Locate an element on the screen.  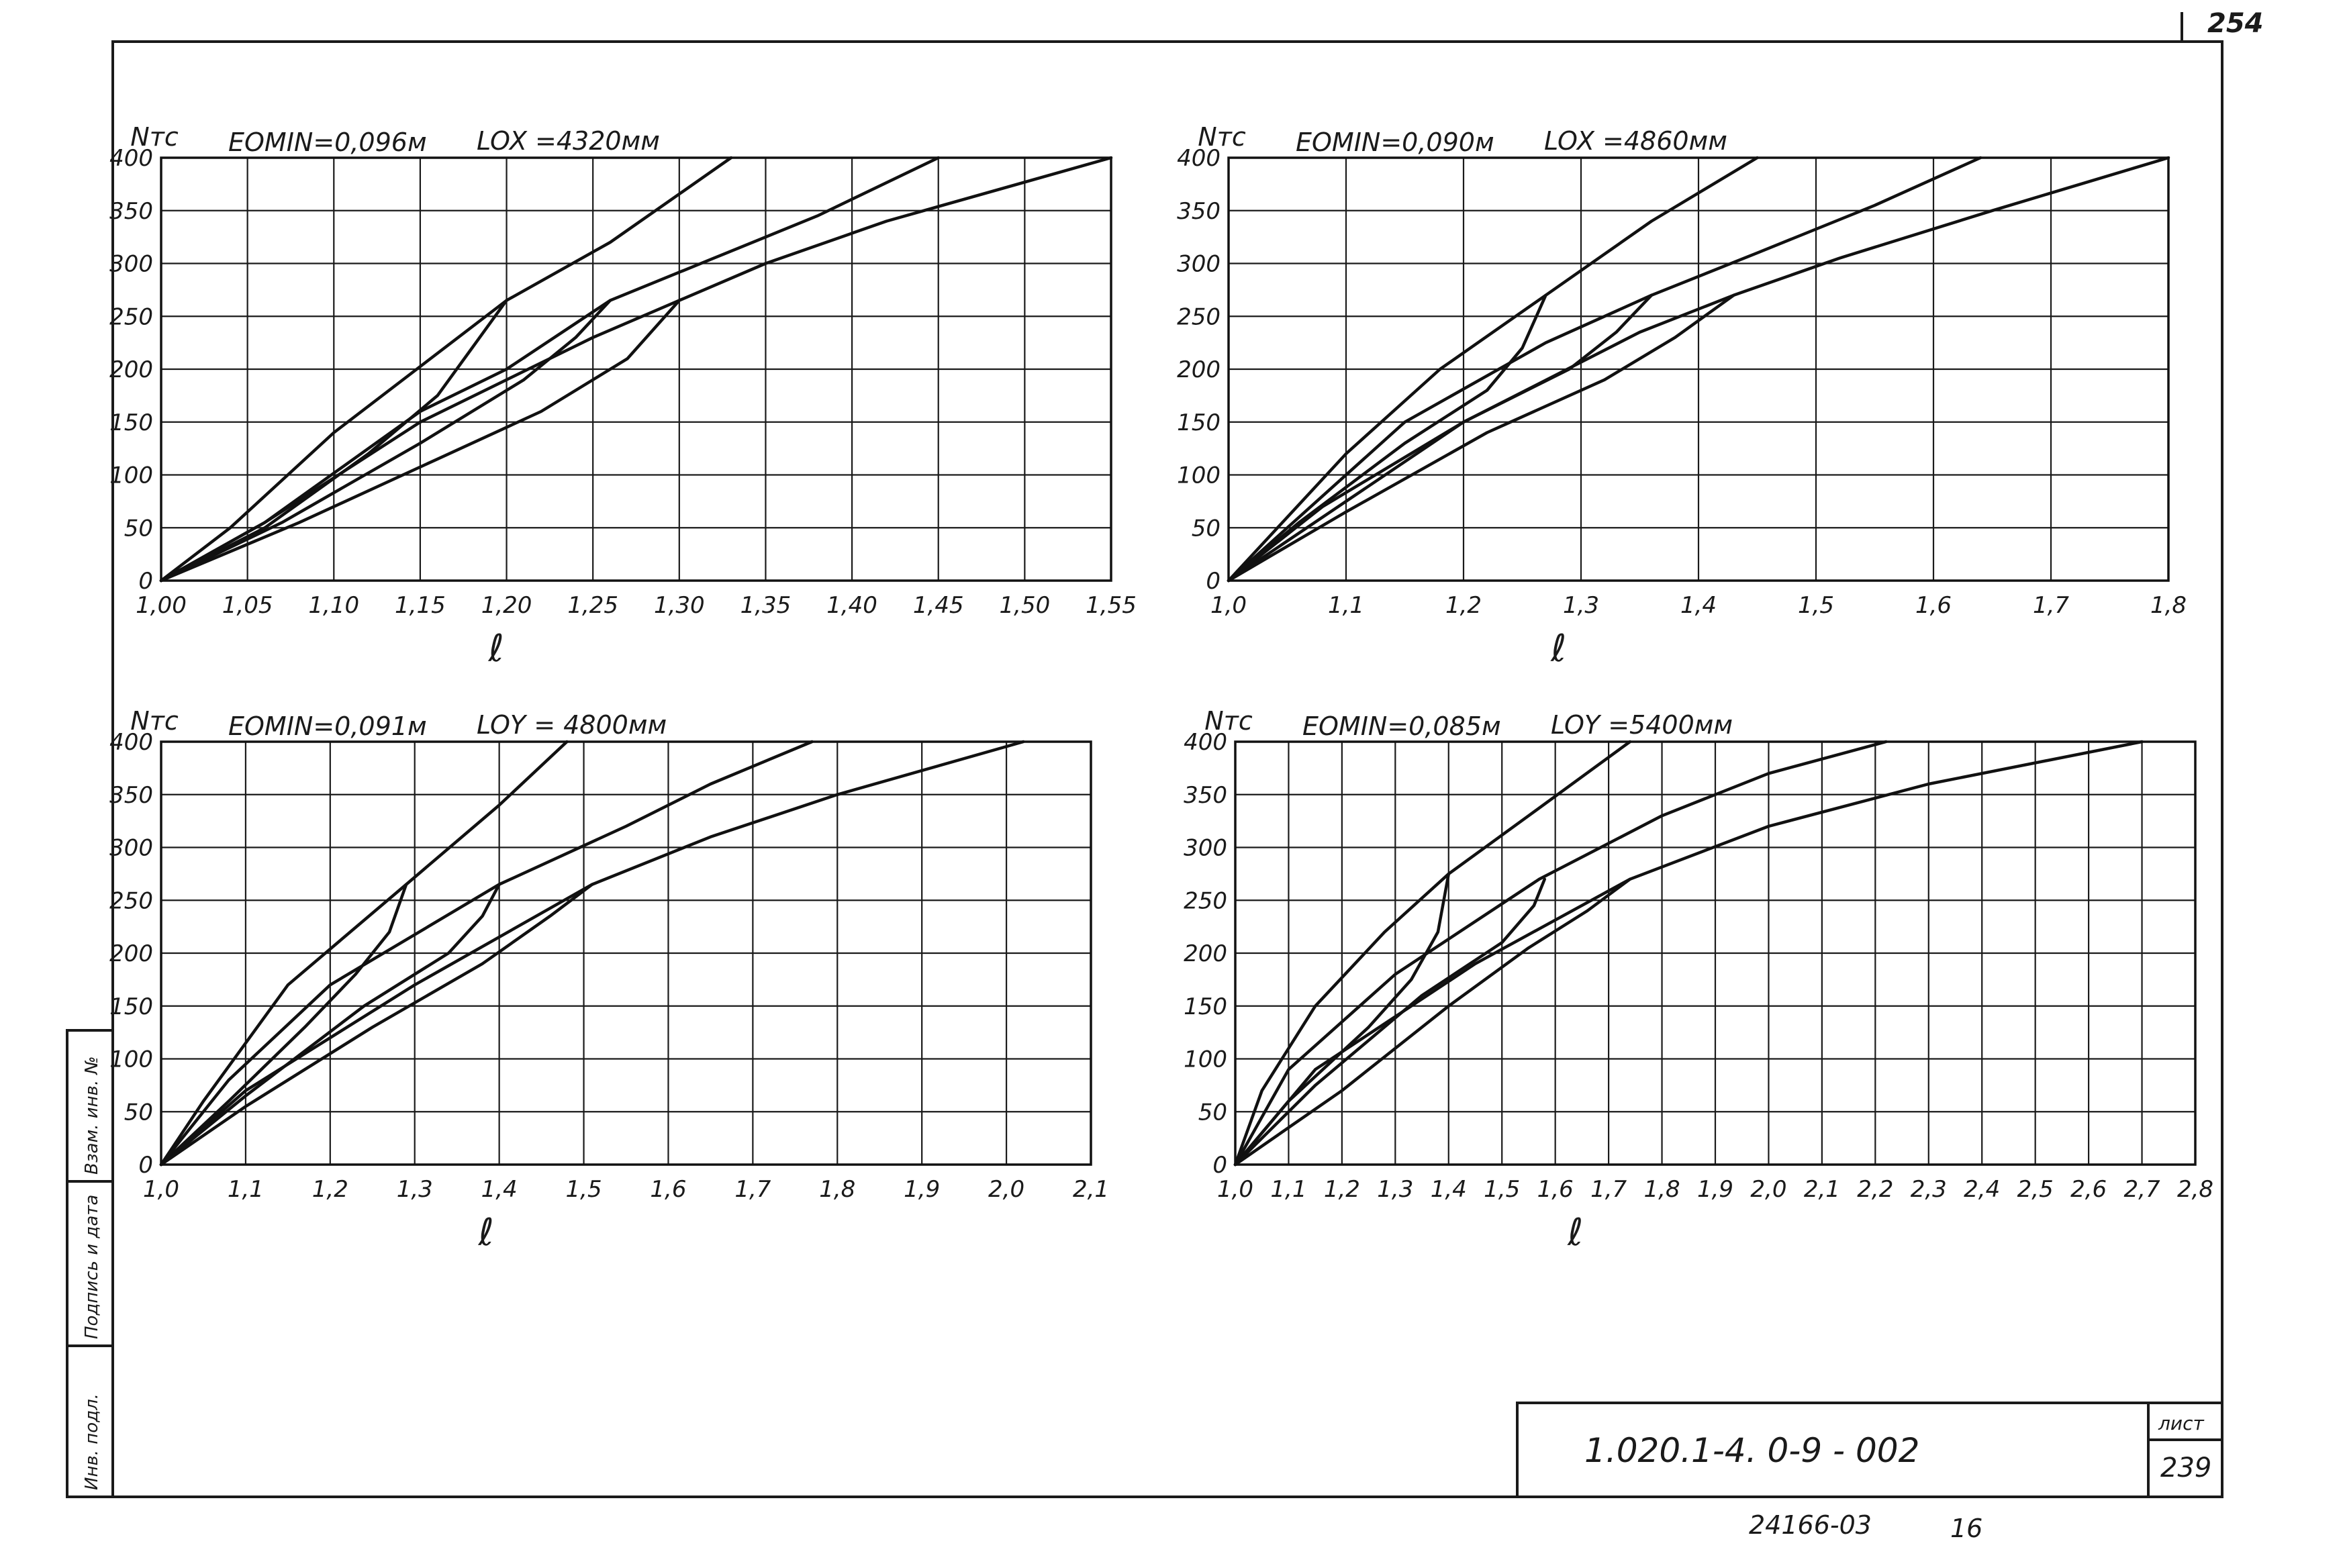
x-tick-label: 1,15 is located at coordinates (420, 606).